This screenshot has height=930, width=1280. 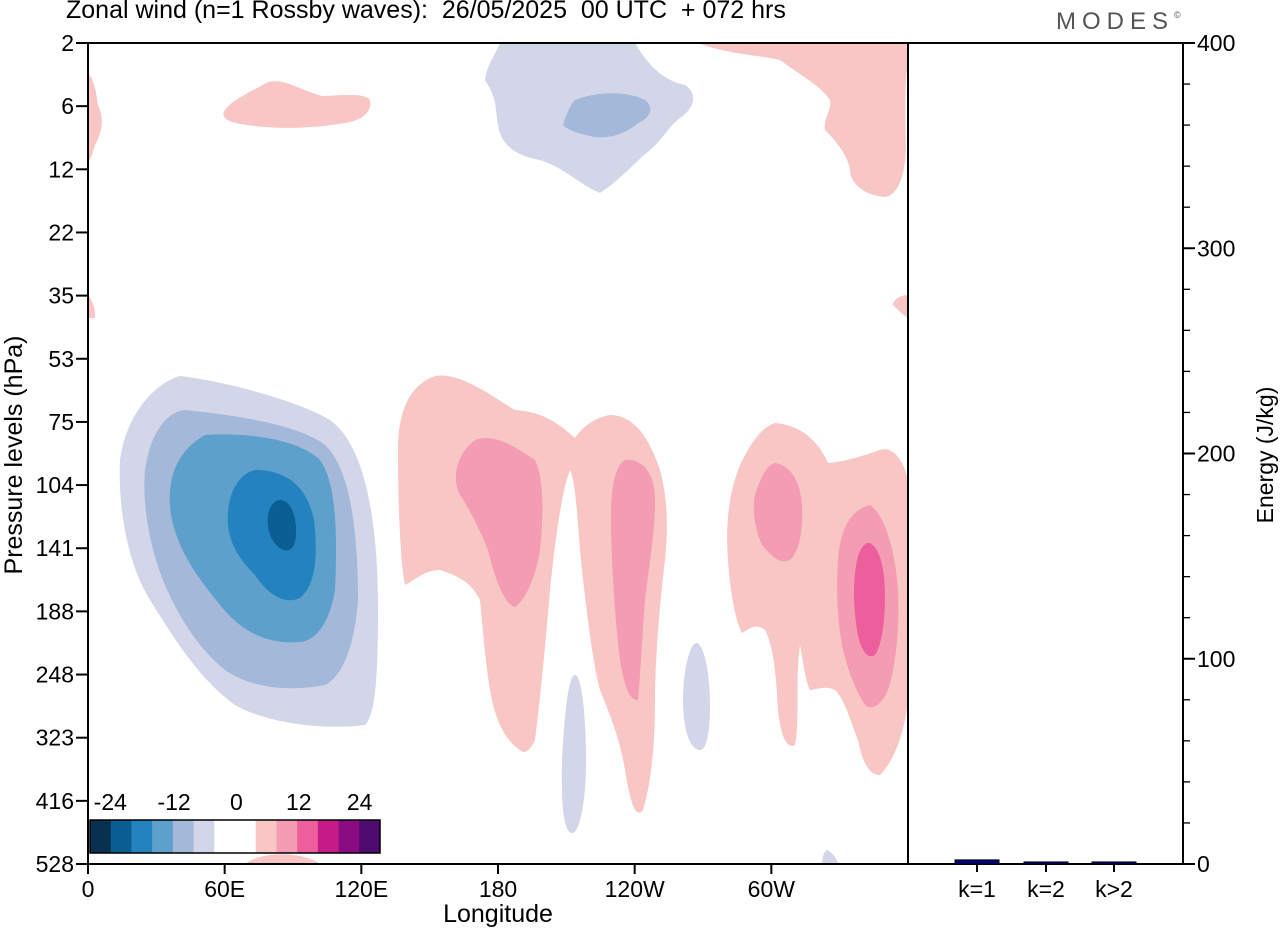 What do you see at coordinates (1216, 248) in the screenshot?
I see `energy-tick-label: 300` at bounding box center [1216, 248].